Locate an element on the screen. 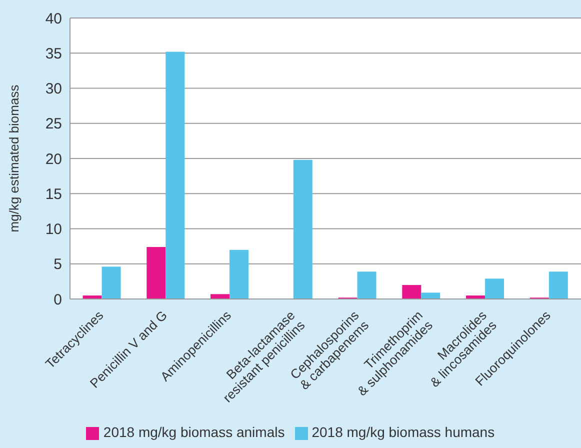  legend-label: 2018 mg/kg biomass humans is located at coordinates (403, 432).